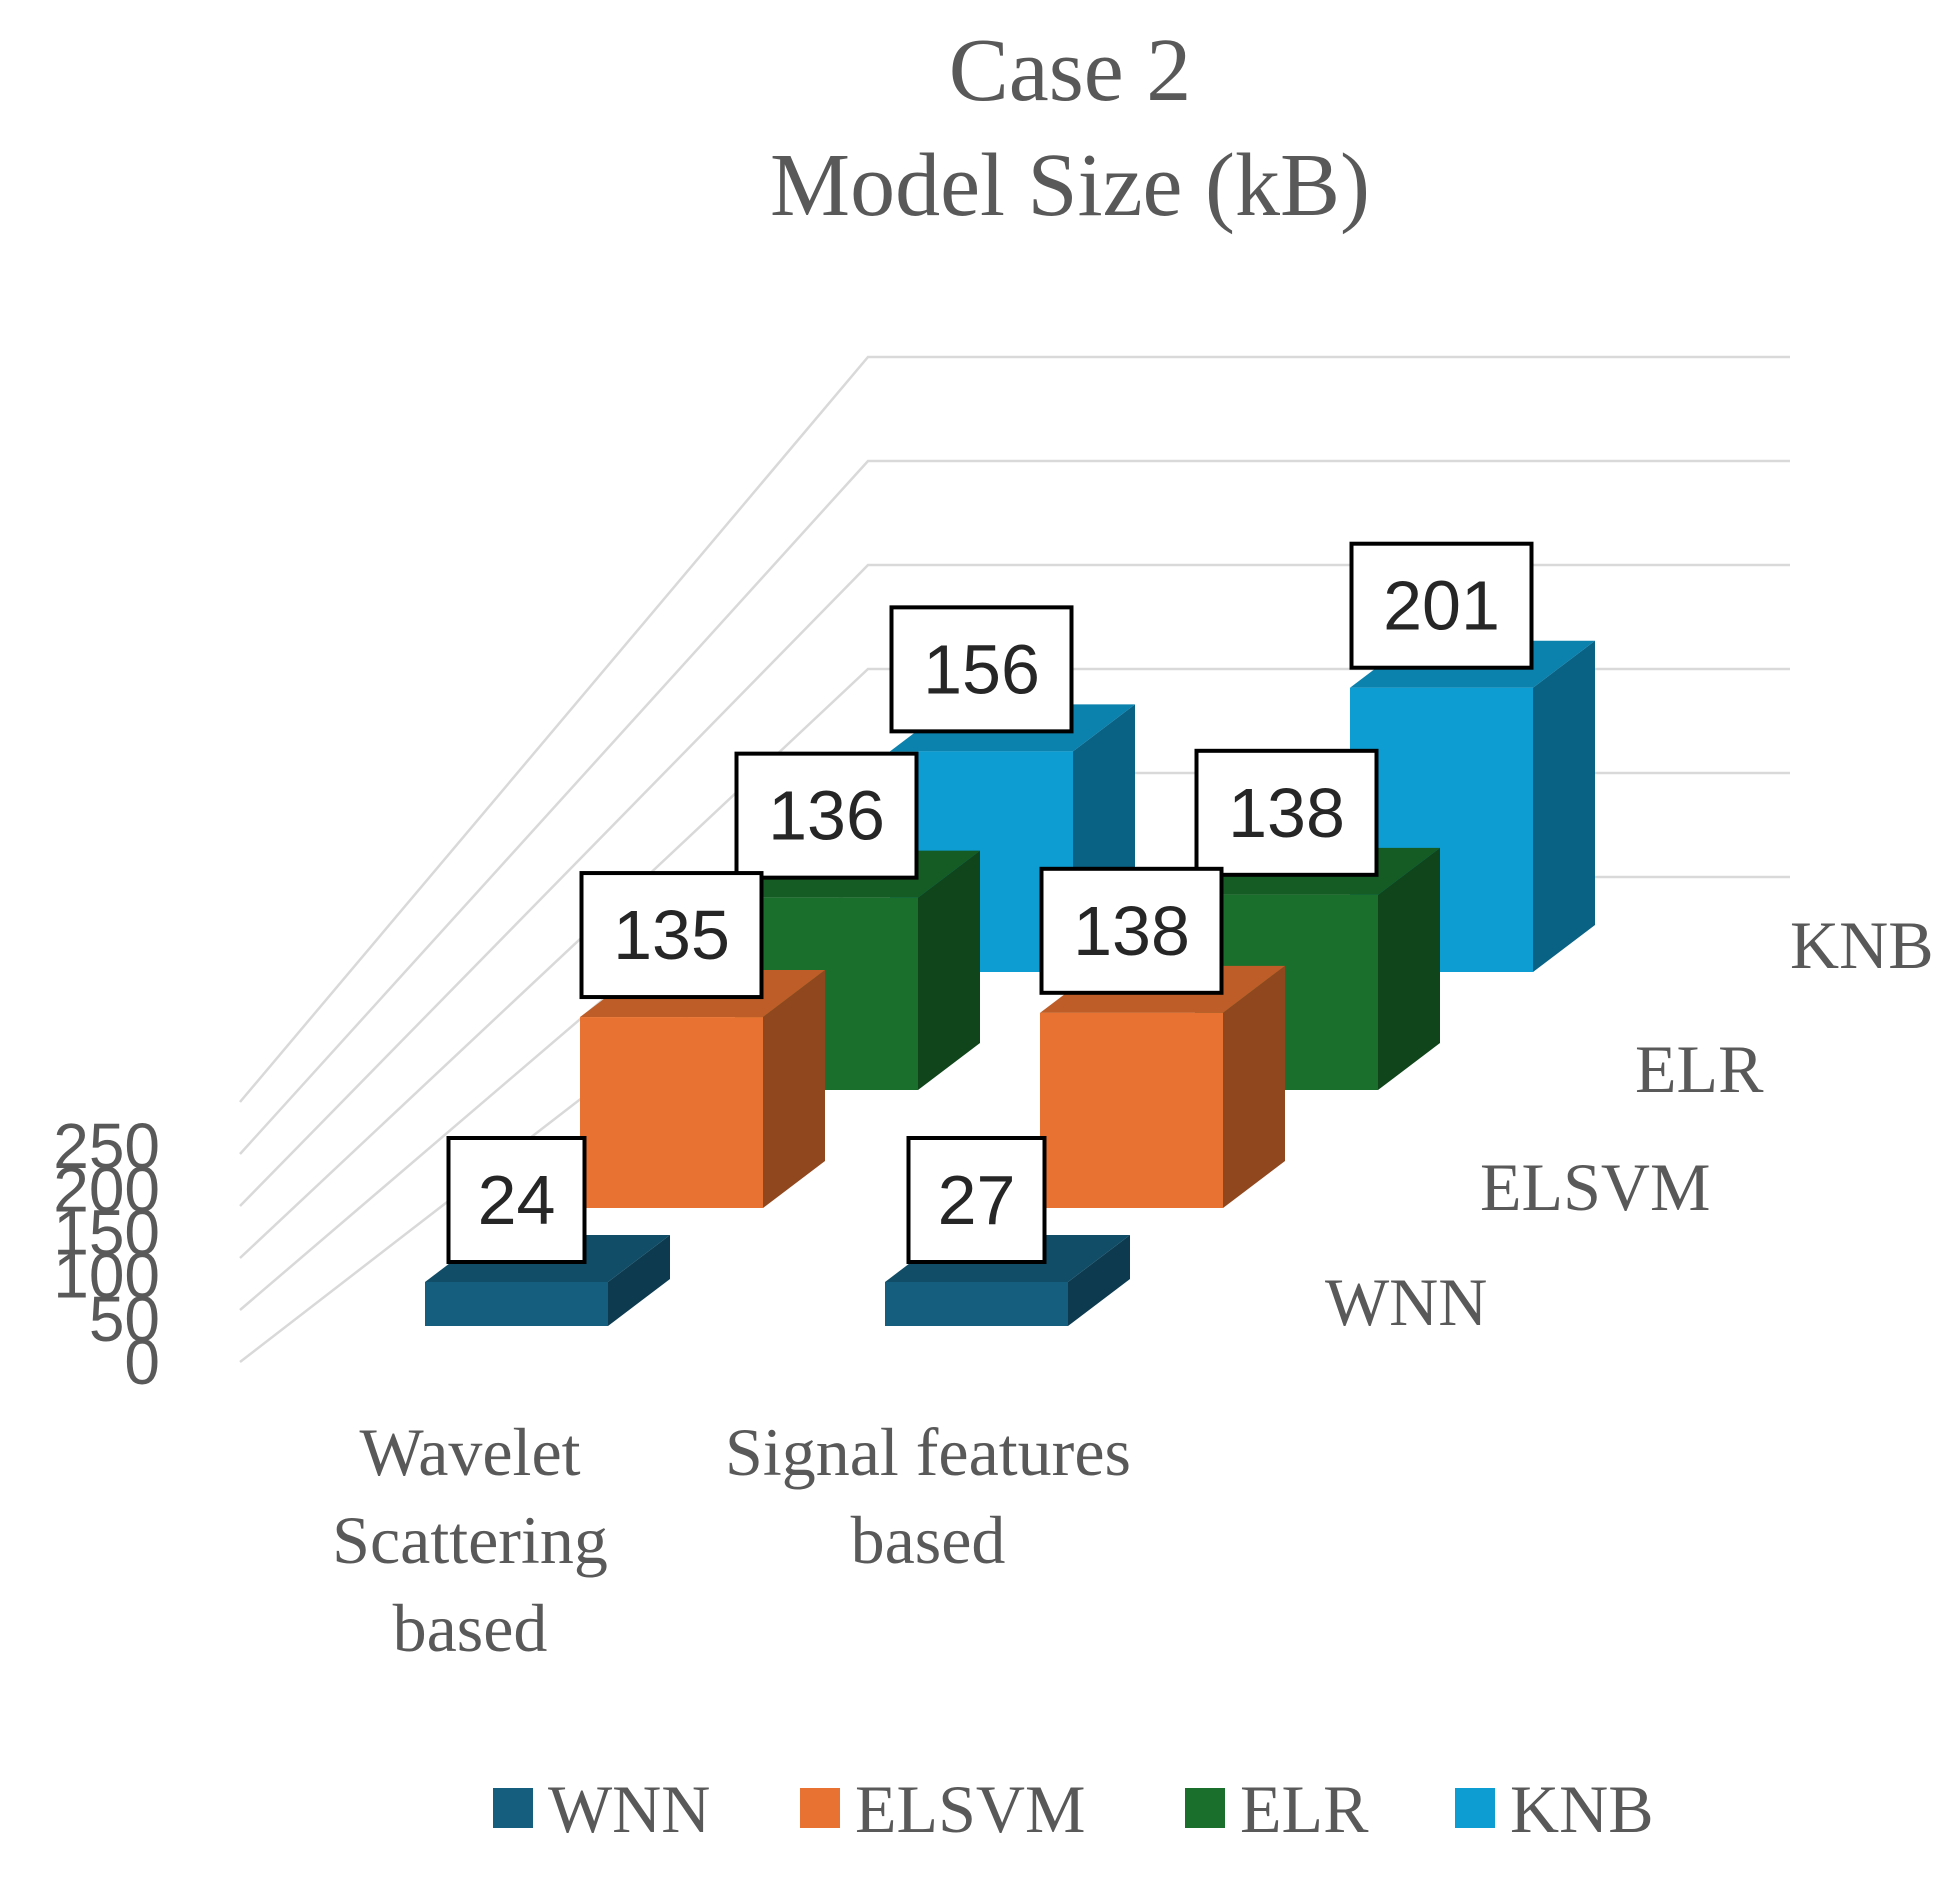  I want to click on depth-label-elr: ELR, so click(1699, 1069).